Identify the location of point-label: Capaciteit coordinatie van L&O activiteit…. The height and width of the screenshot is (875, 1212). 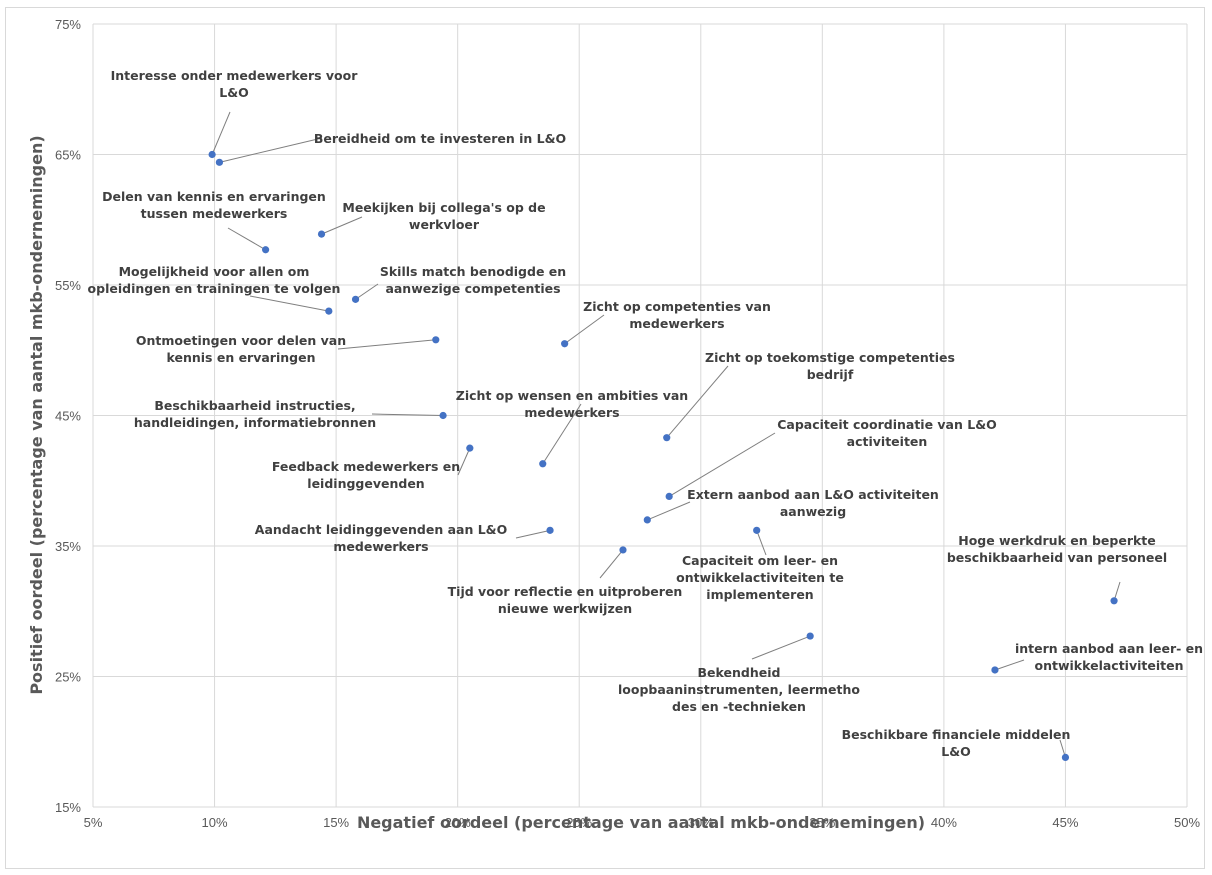
(886, 433).